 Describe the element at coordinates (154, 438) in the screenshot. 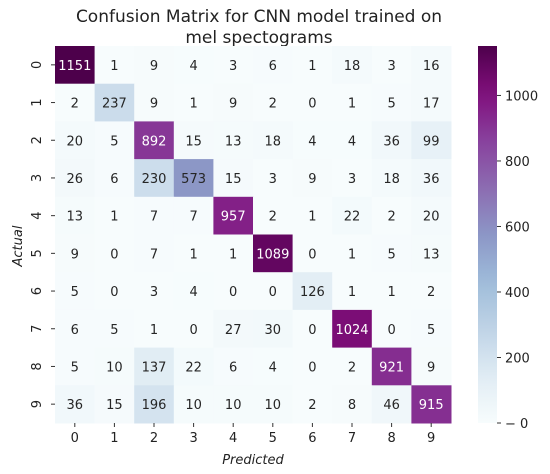

I see `x-tick-label: 2` at that location.